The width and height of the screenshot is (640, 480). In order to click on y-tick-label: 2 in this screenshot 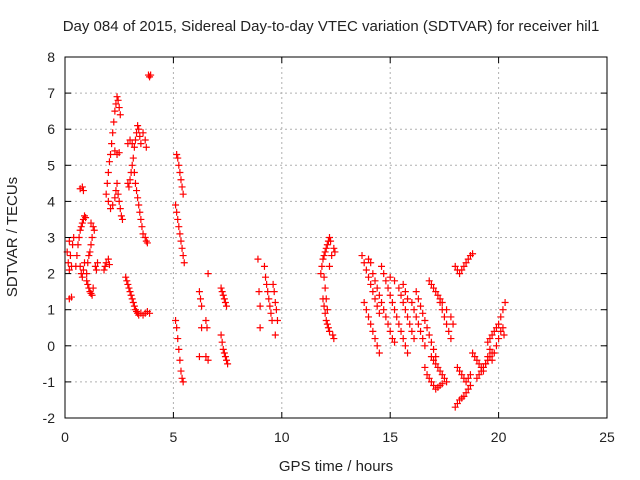, I will do `click(51, 274)`.